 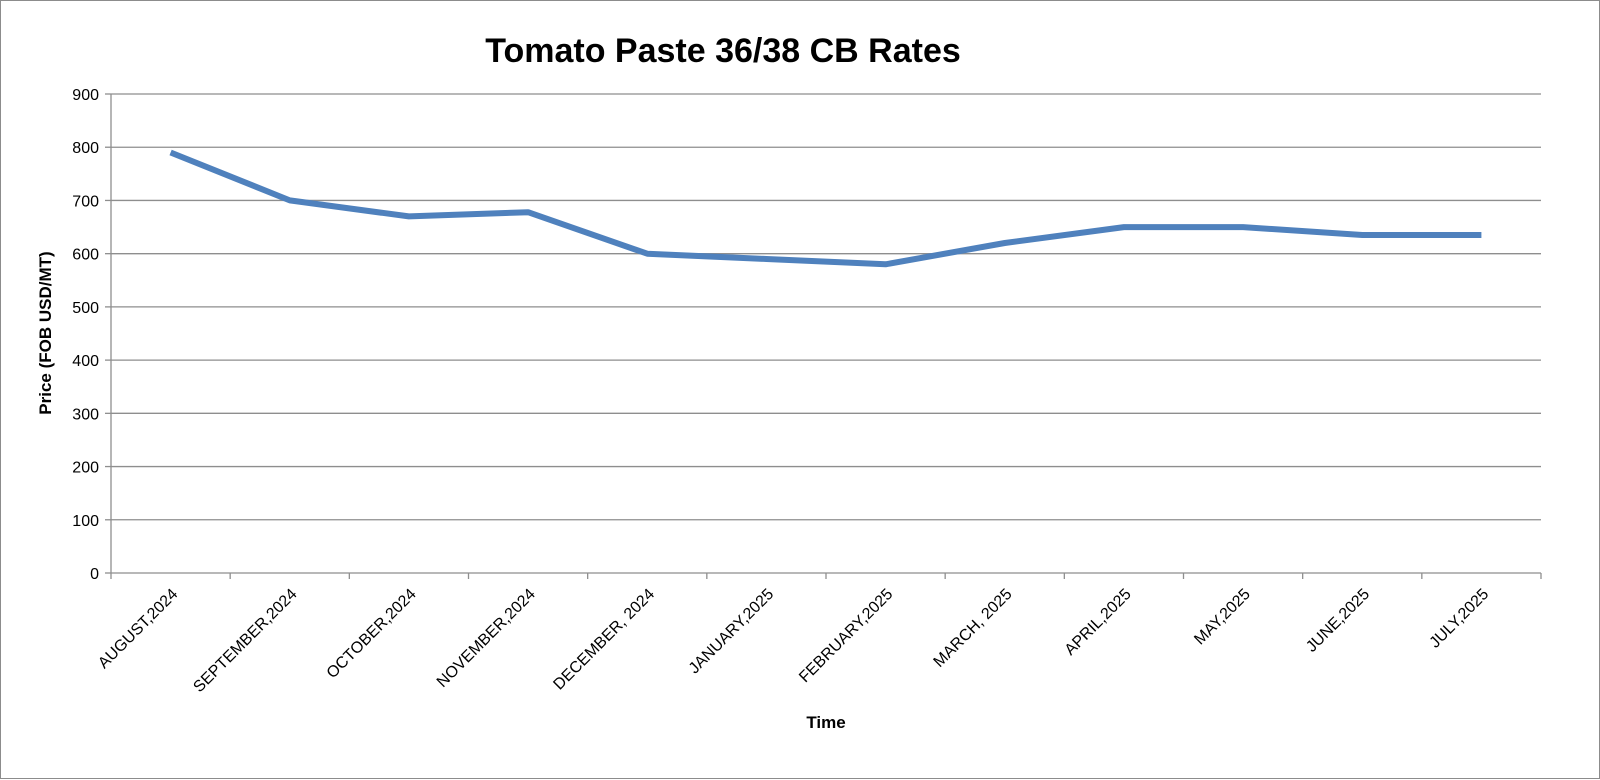 What do you see at coordinates (85, 201) in the screenshot?
I see `y-tick-label: 700` at bounding box center [85, 201].